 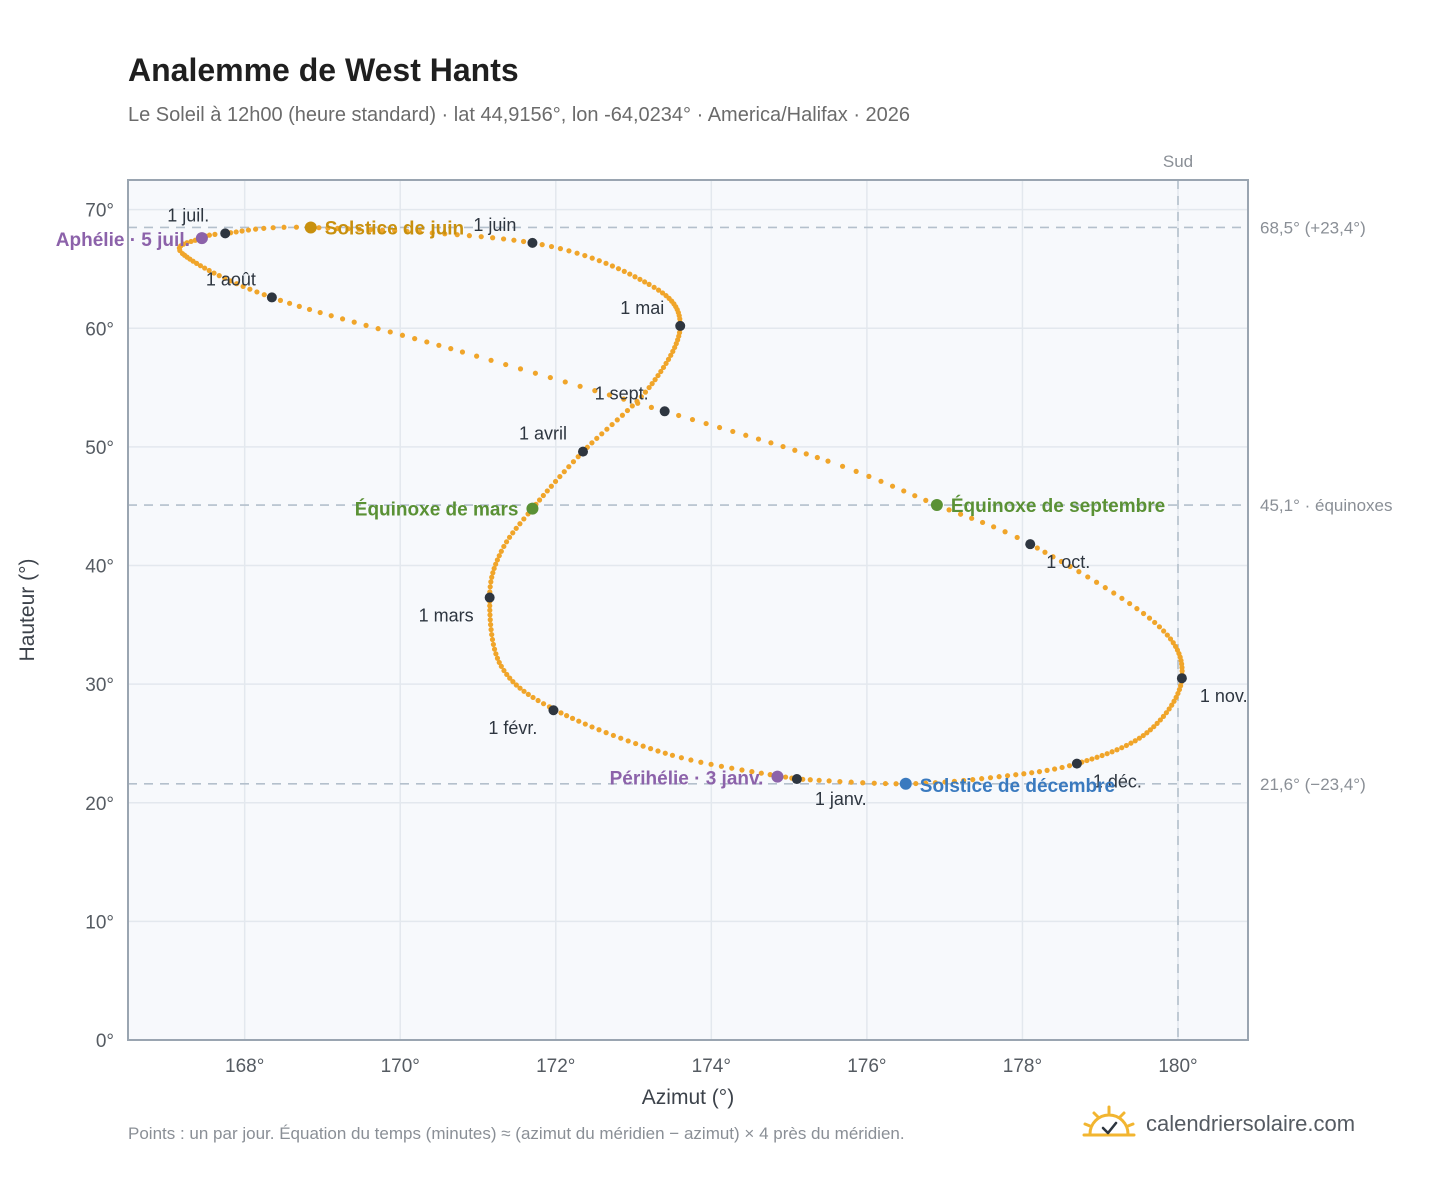 I want to click on reference-line-label: Sud, so click(x=1178, y=161).